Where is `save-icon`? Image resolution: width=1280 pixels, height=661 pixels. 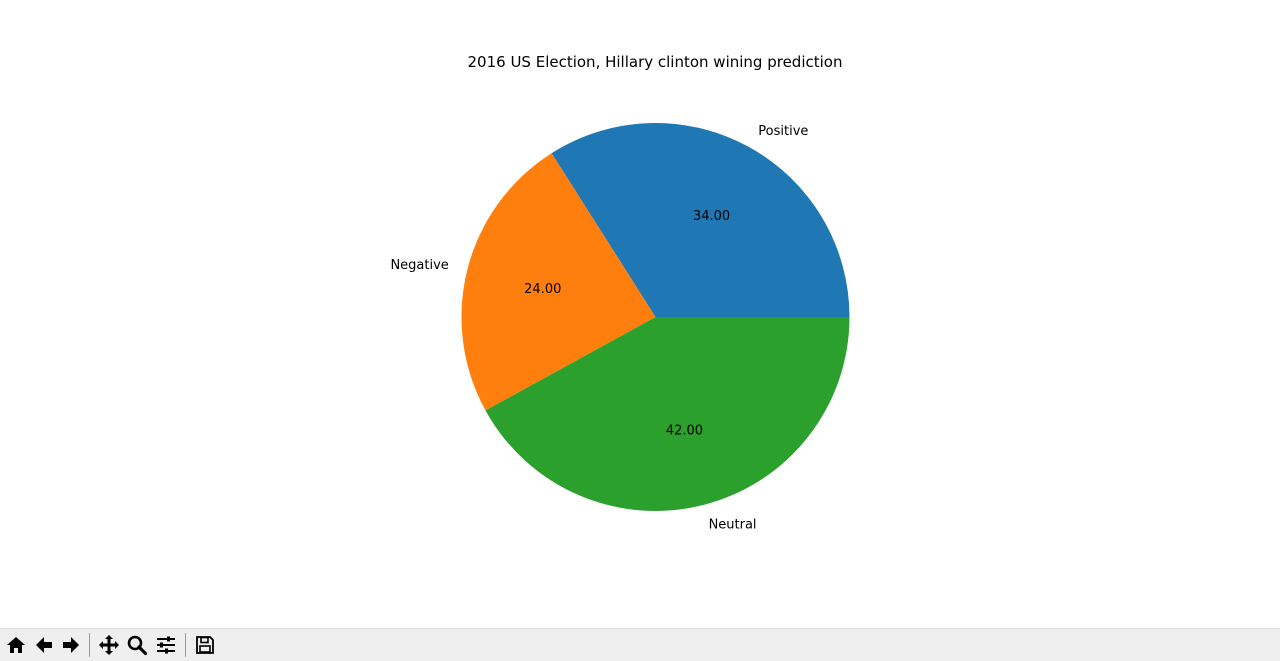 save-icon is located at coordinates (204, 645).